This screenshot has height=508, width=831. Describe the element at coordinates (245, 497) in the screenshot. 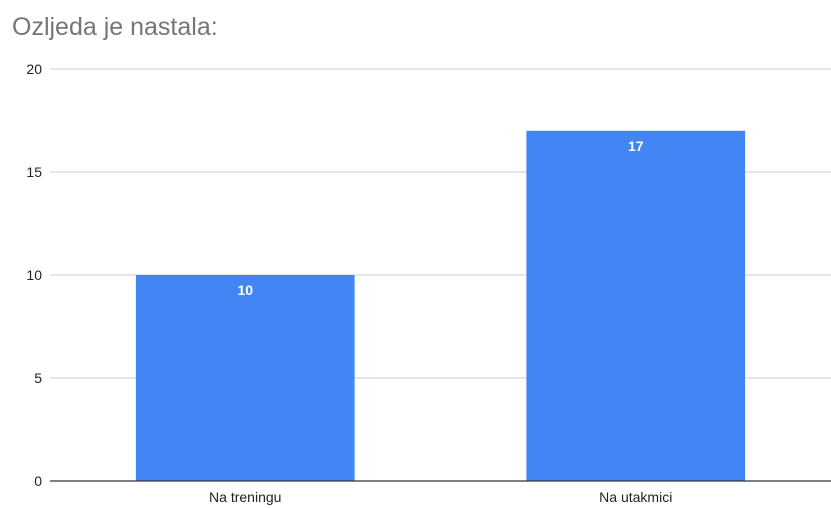

I see `x-category-label: Na treningu` at that location.